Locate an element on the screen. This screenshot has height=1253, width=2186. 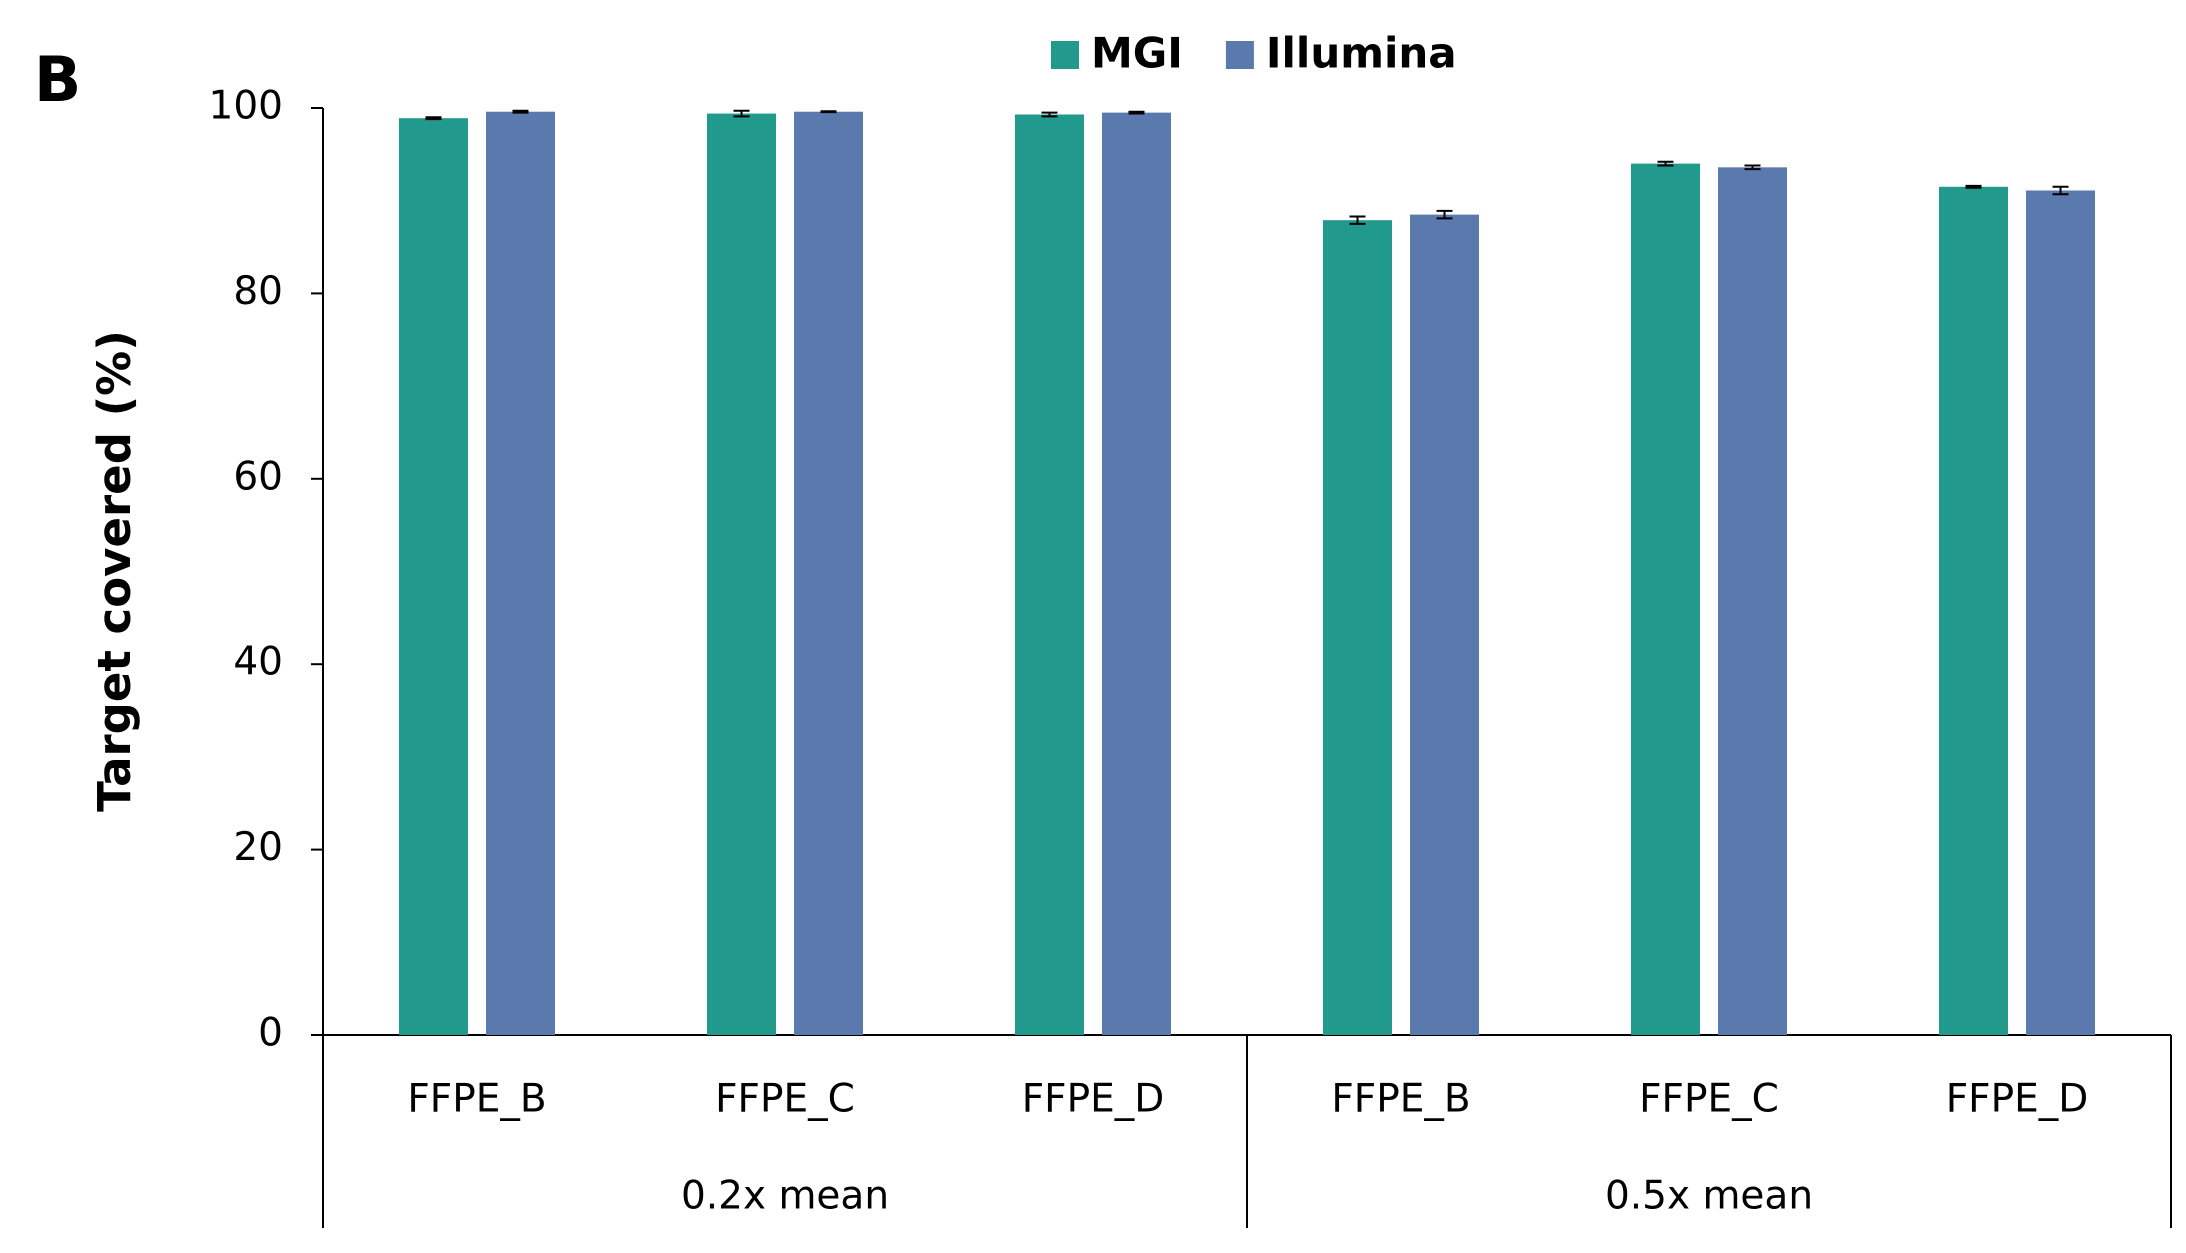
y-tick-label: 60 is located at coordinates (258, 476).